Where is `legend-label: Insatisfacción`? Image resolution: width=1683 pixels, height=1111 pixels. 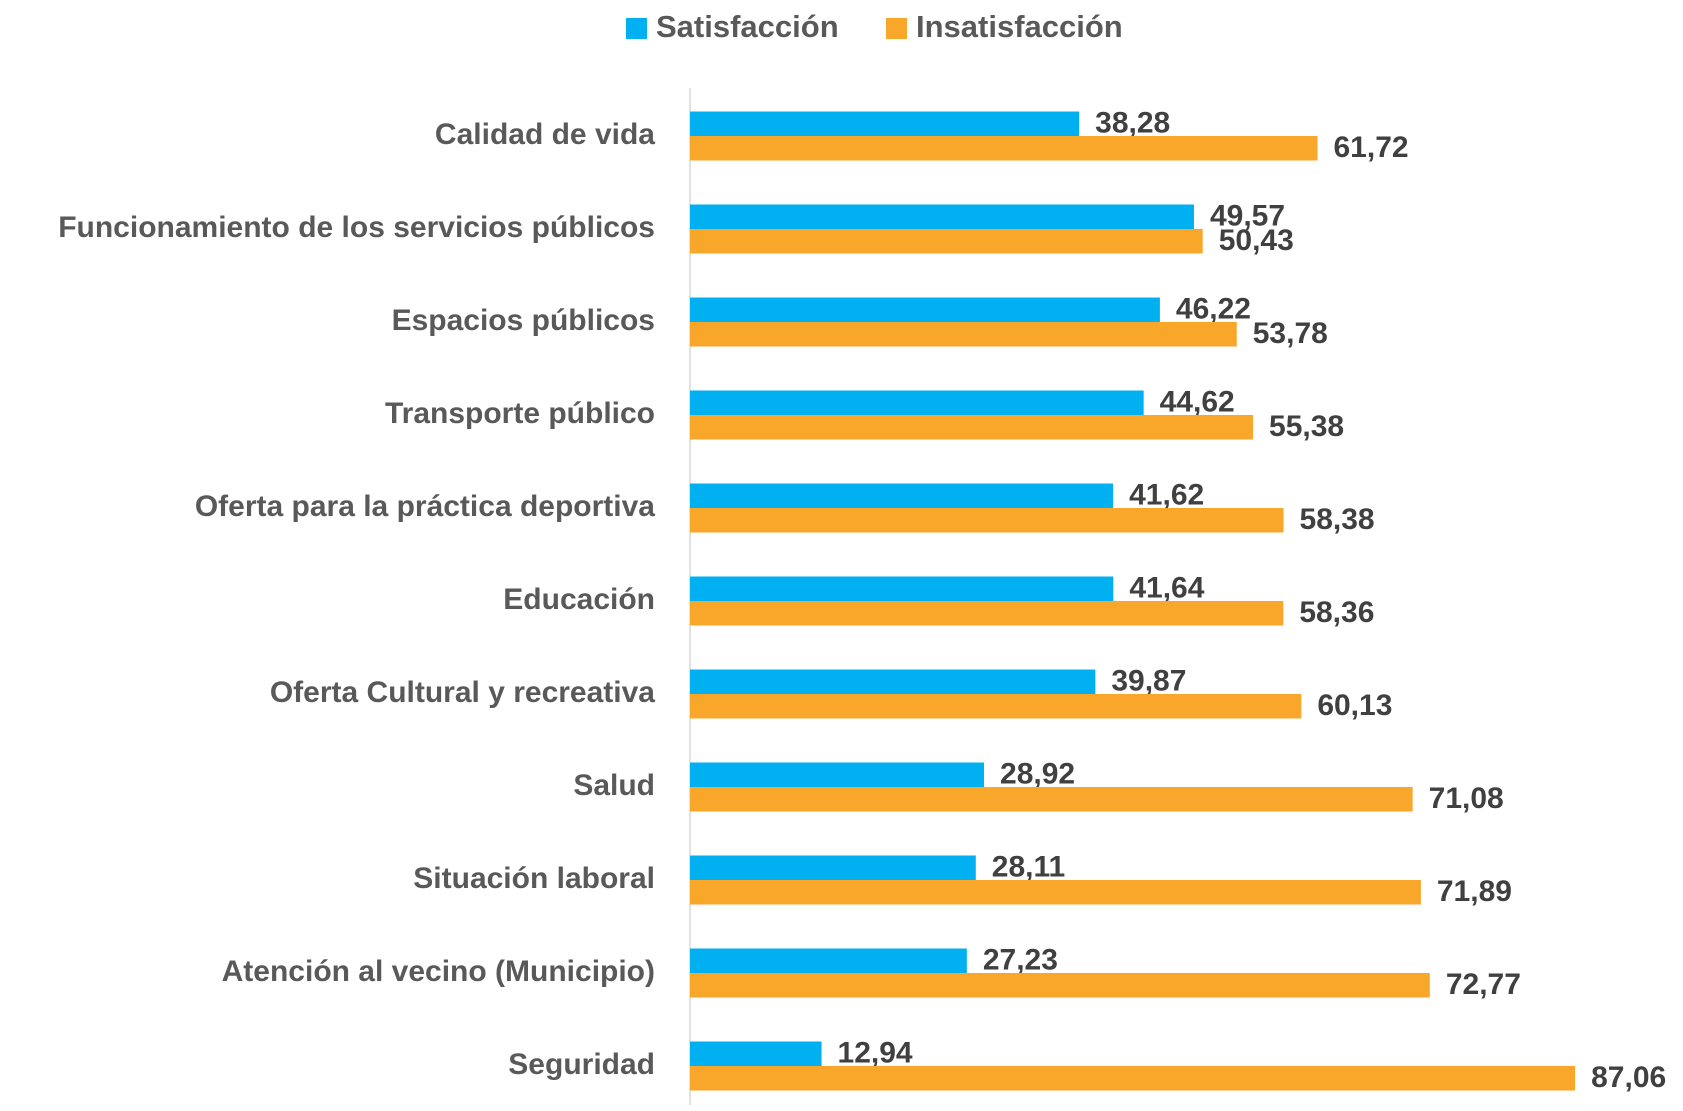
legend-label: Insatisfacción is located at coordinates (1019, 26).